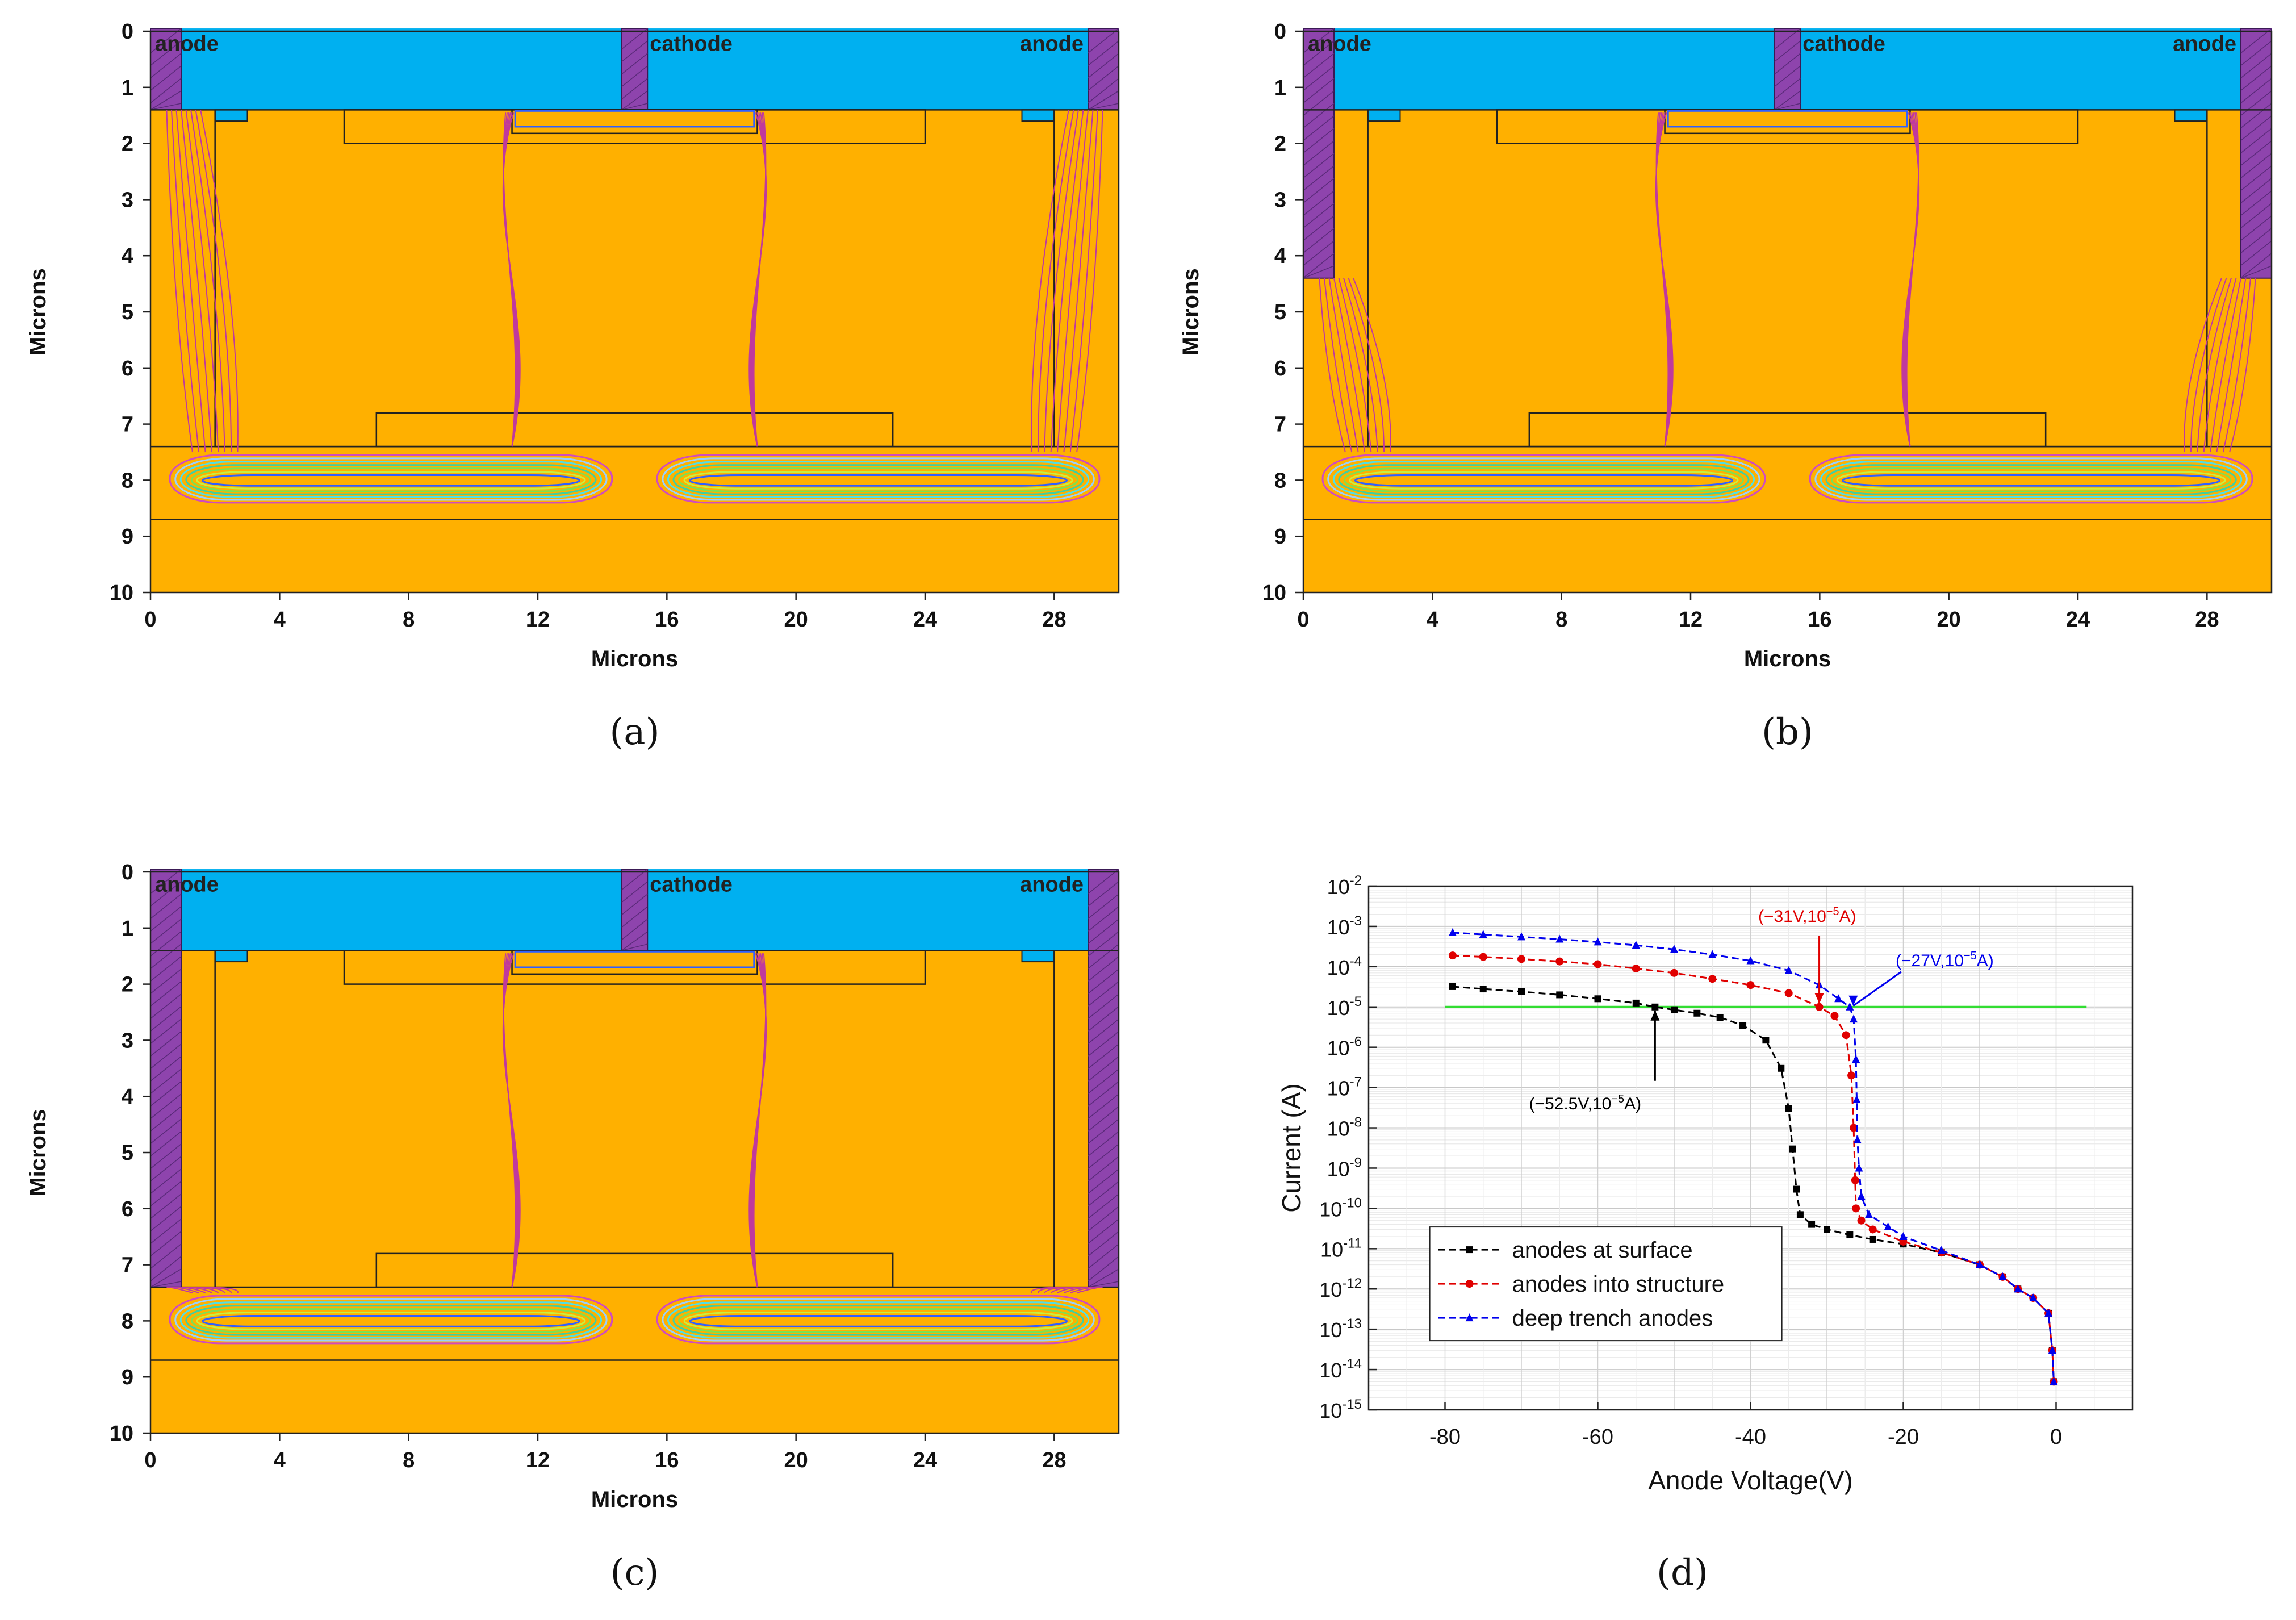 The height and width of the screenshot is (1620, 2296). Describe the element at coordinates (2056, 1437) in the screenshot. I see `x-tick-label: 0` at that location.